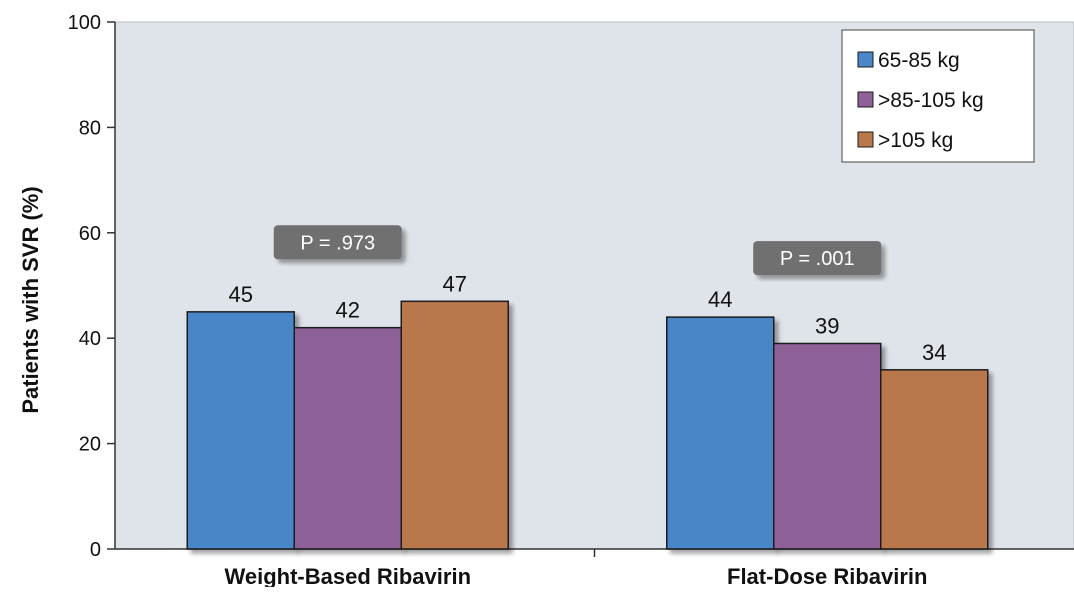 This screenshot has height=592, width=1074. I want to click on bar-value-label: 42, so click(348, 310).